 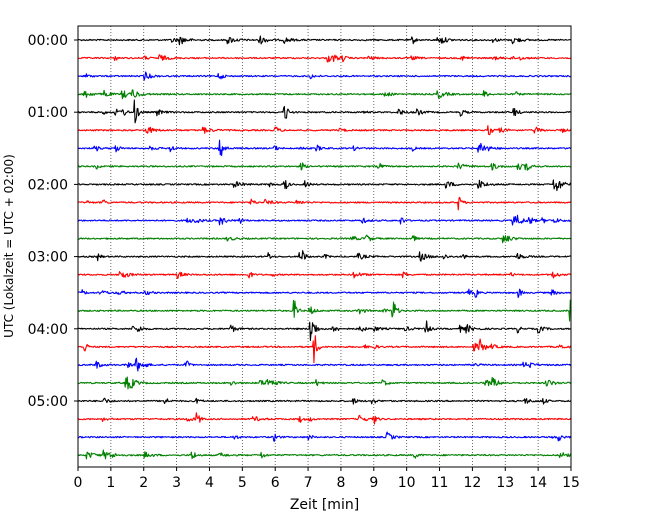 I want to click on x-tick-label: 3, so click(x=176, y=483).